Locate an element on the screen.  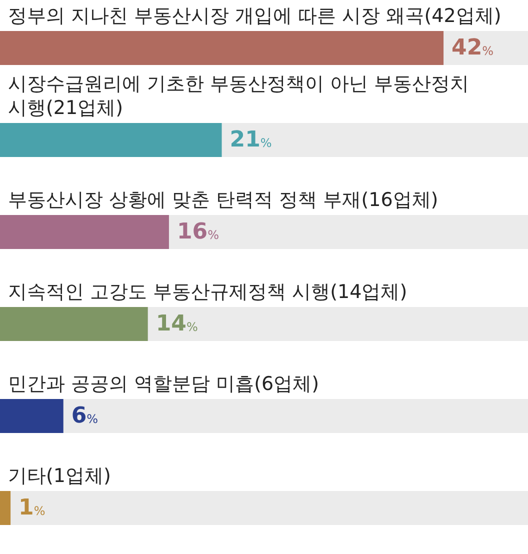
data-label: 14% is located at coordinates (177, 324).